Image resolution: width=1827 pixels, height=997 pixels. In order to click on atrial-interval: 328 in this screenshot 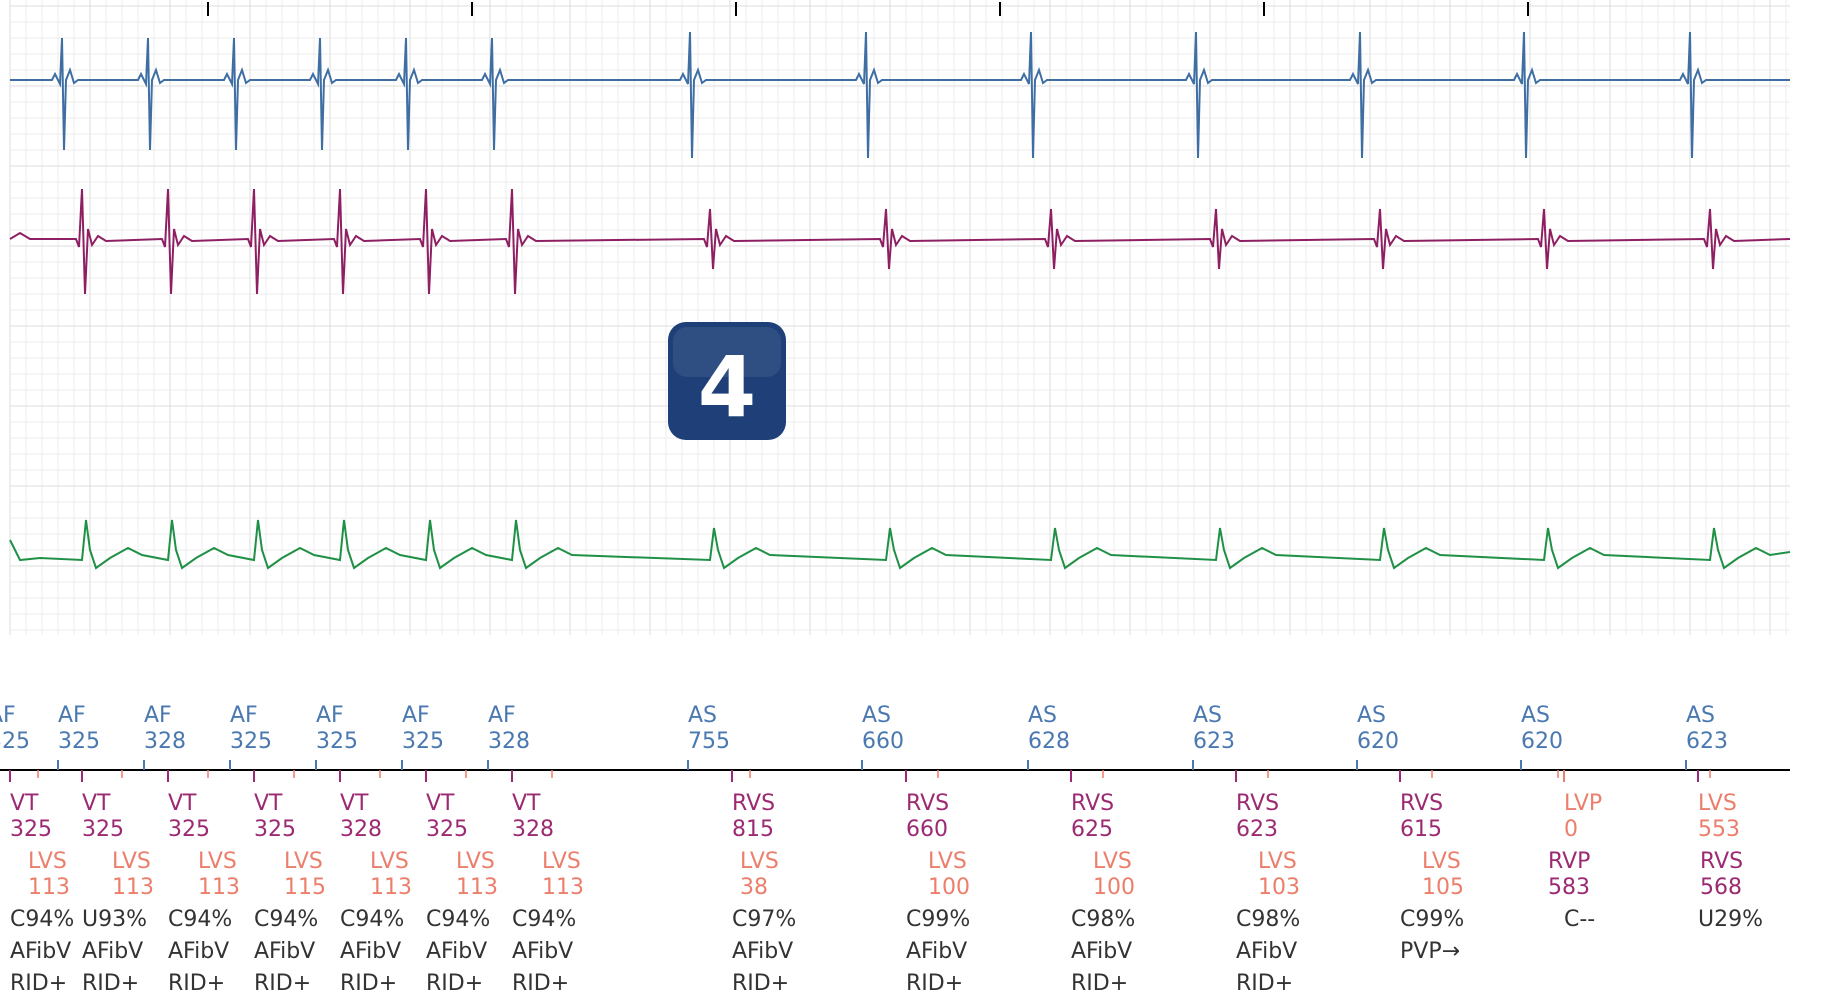, I will do `click(165, 741)`.